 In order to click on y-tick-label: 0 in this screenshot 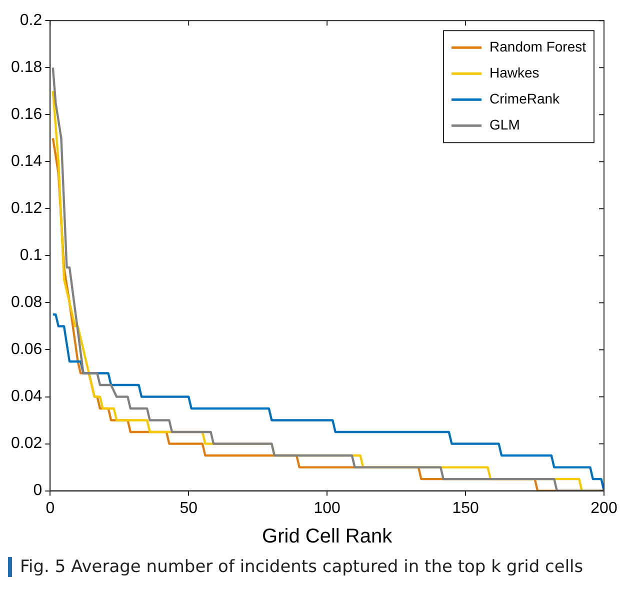, I will do `click(37, 491)`.